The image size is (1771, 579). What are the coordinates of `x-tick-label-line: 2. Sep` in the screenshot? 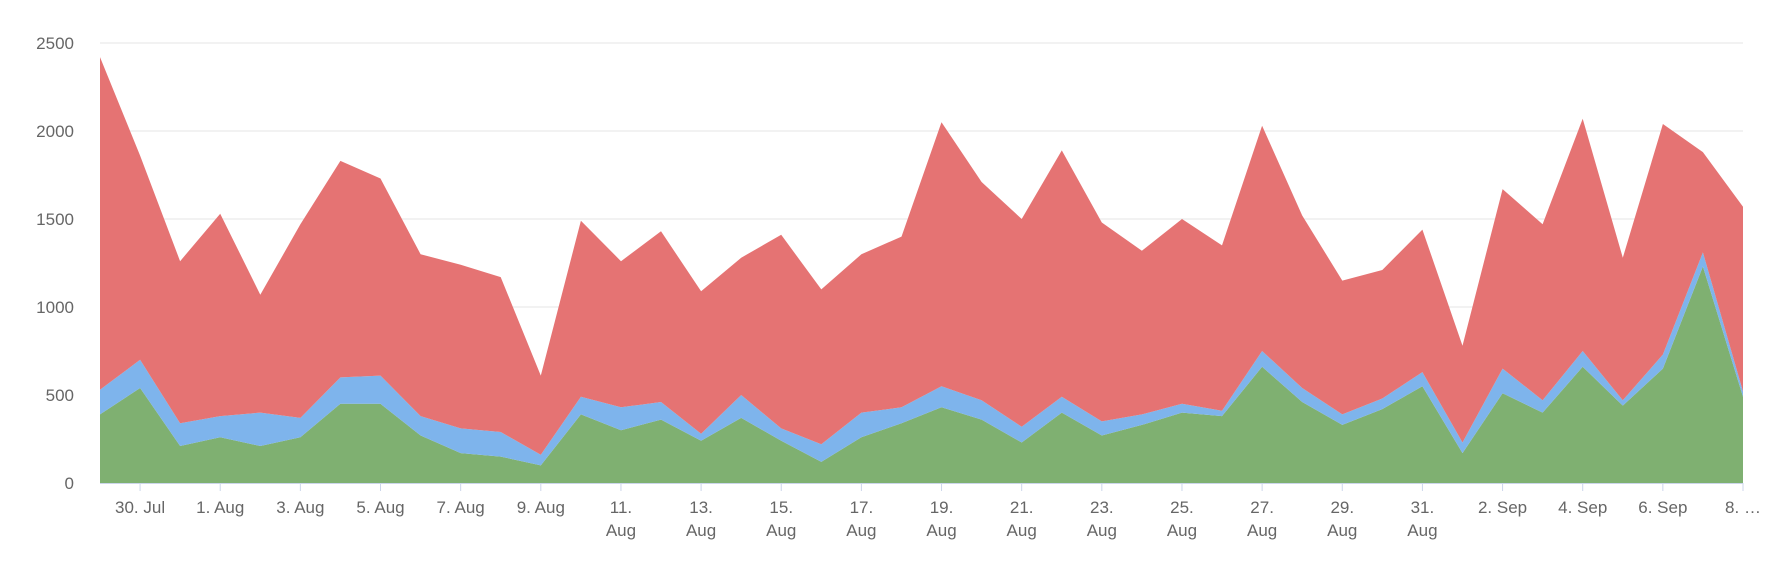 It's located at (1502, 507).